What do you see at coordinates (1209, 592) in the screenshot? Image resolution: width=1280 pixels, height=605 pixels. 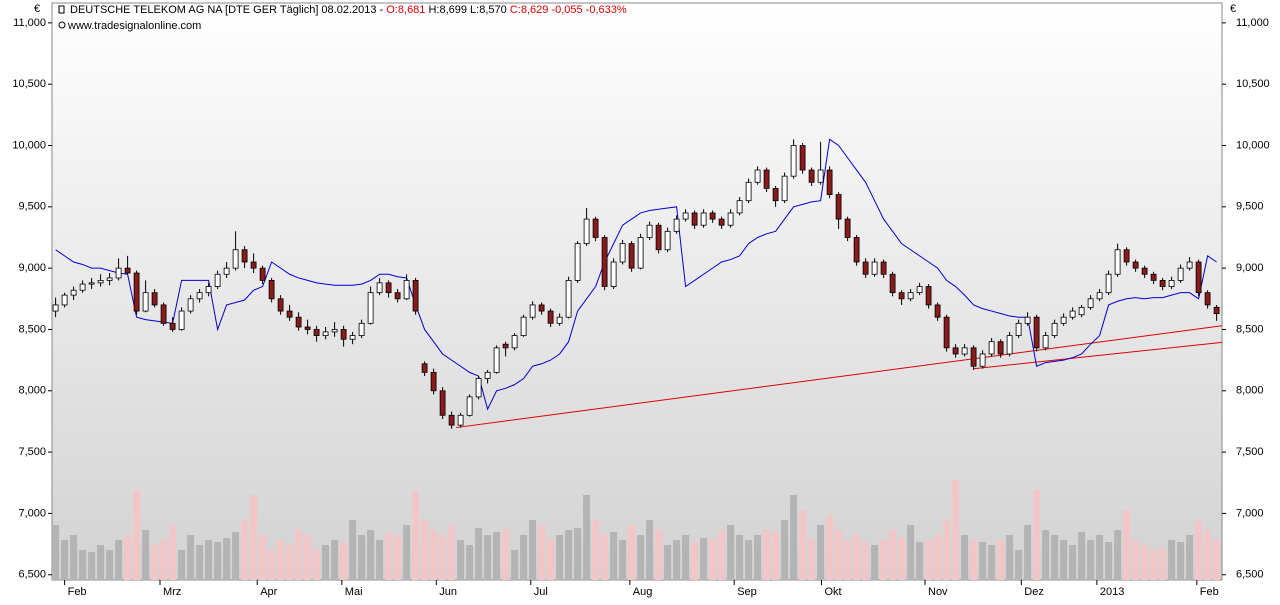 I see `x-tick-label: Feb` at bounding box center [1209, 592].